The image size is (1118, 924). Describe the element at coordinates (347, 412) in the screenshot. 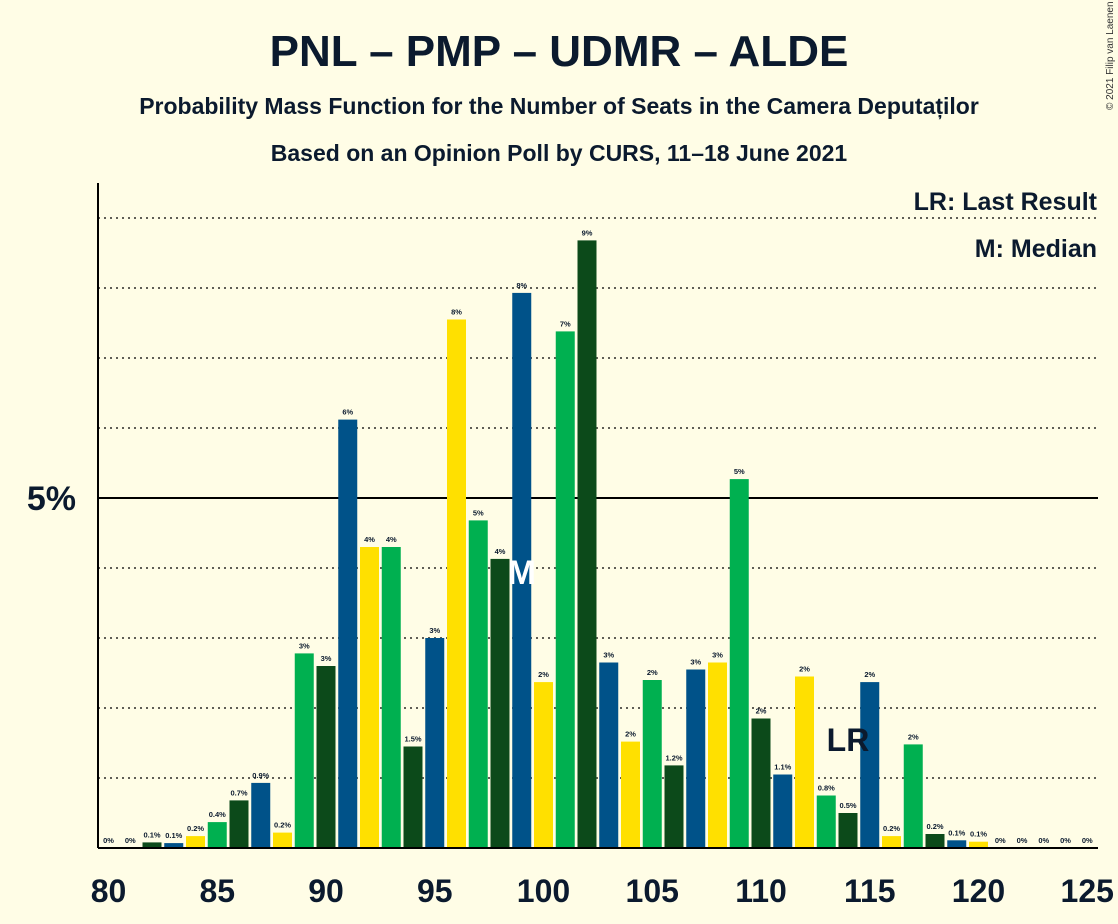

I see `bar-label-91: 6%` at that location.